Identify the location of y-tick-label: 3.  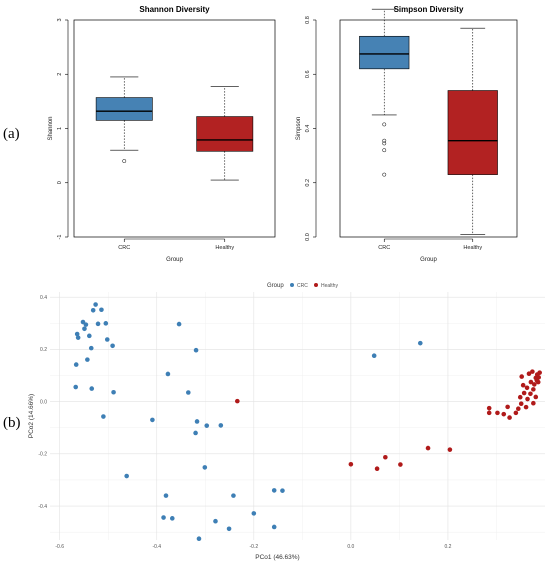
(60, 19).